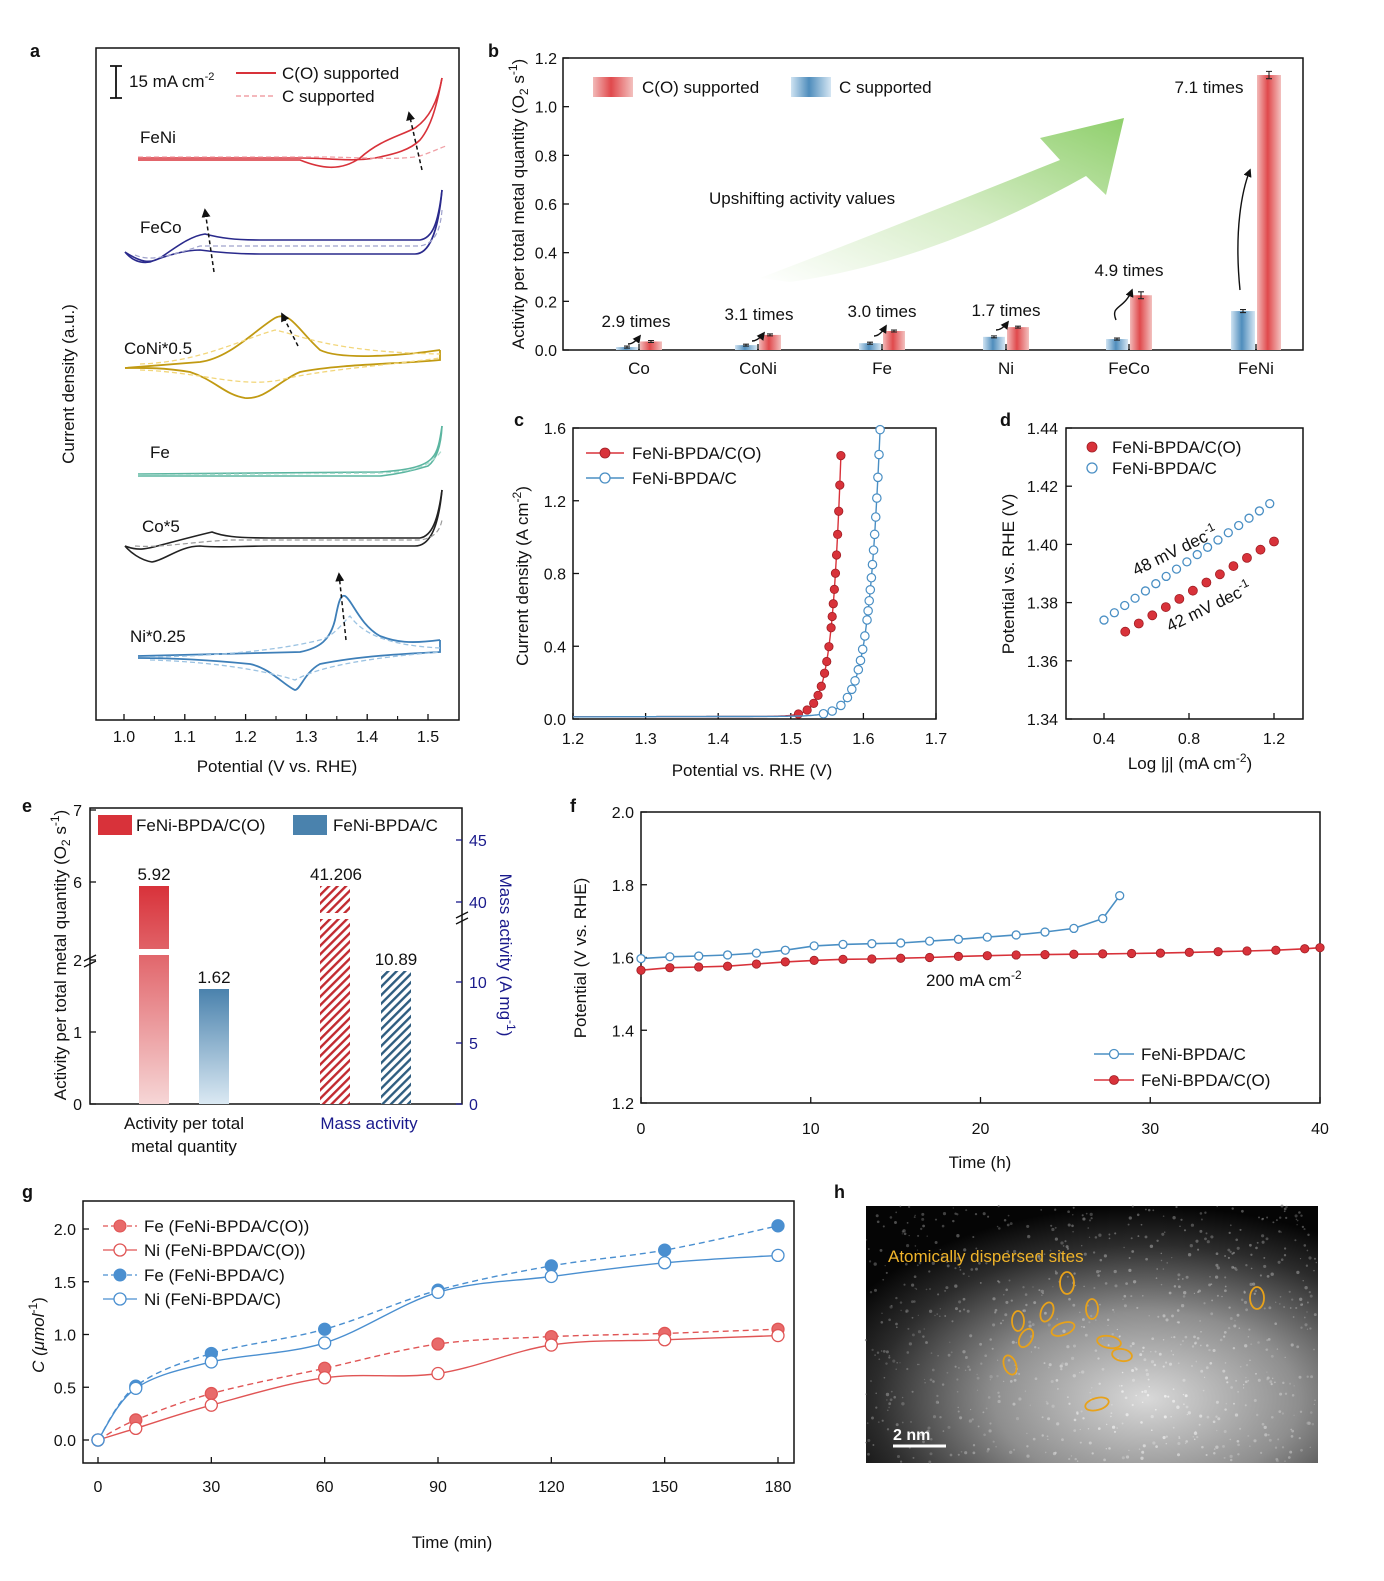  Describe the element at coordinates (1133, 1341) in the screenshot. I see `atom-site-markers` at that location.